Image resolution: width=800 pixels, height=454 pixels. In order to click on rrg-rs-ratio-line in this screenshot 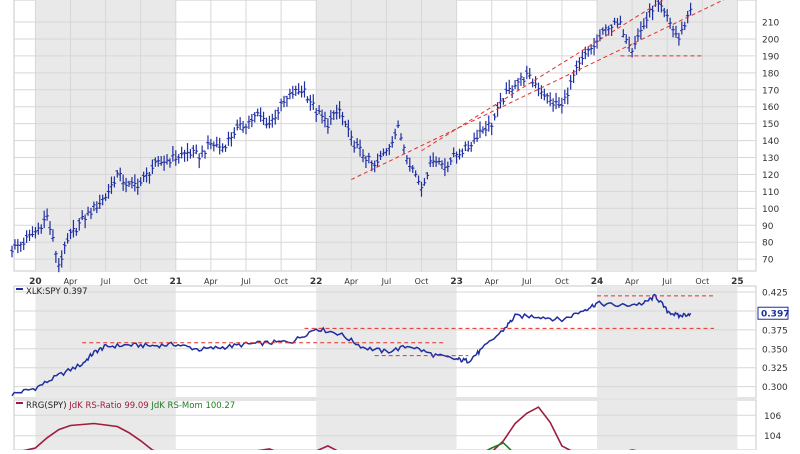, I will do `click(374, 430)`.